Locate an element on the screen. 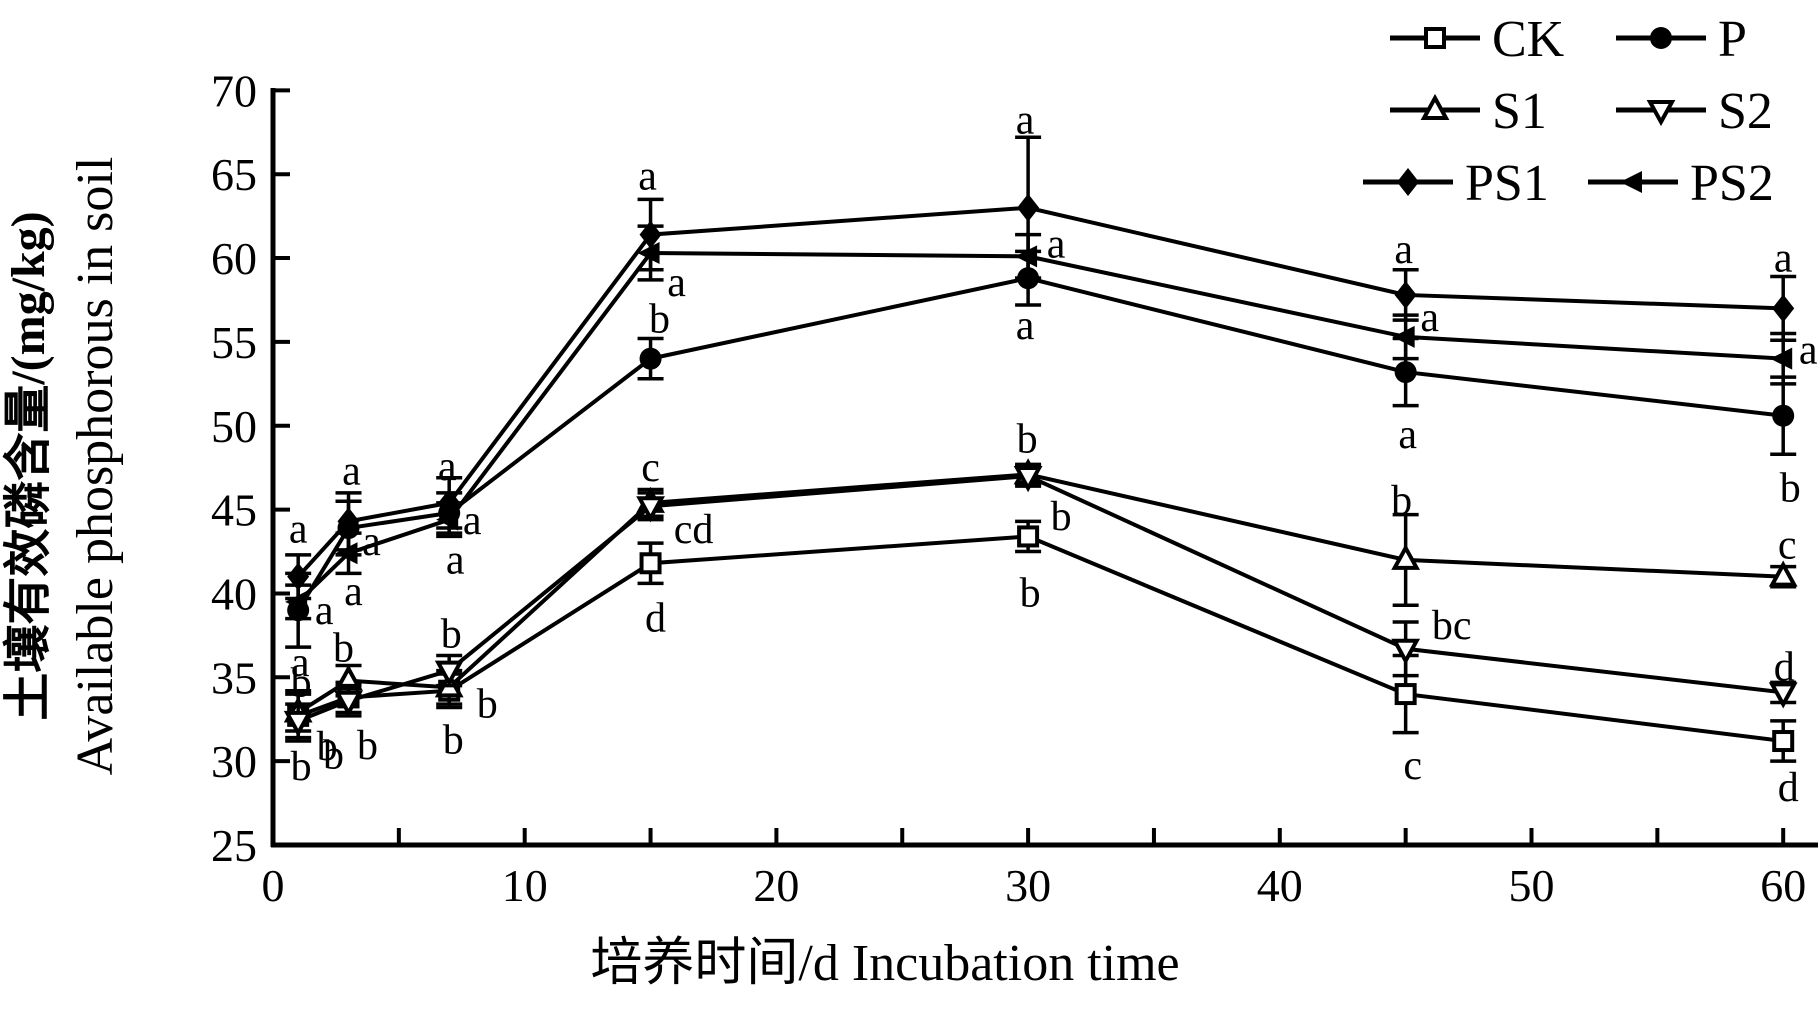  x-tick-label: 0 is located at coordinates (273, 885).